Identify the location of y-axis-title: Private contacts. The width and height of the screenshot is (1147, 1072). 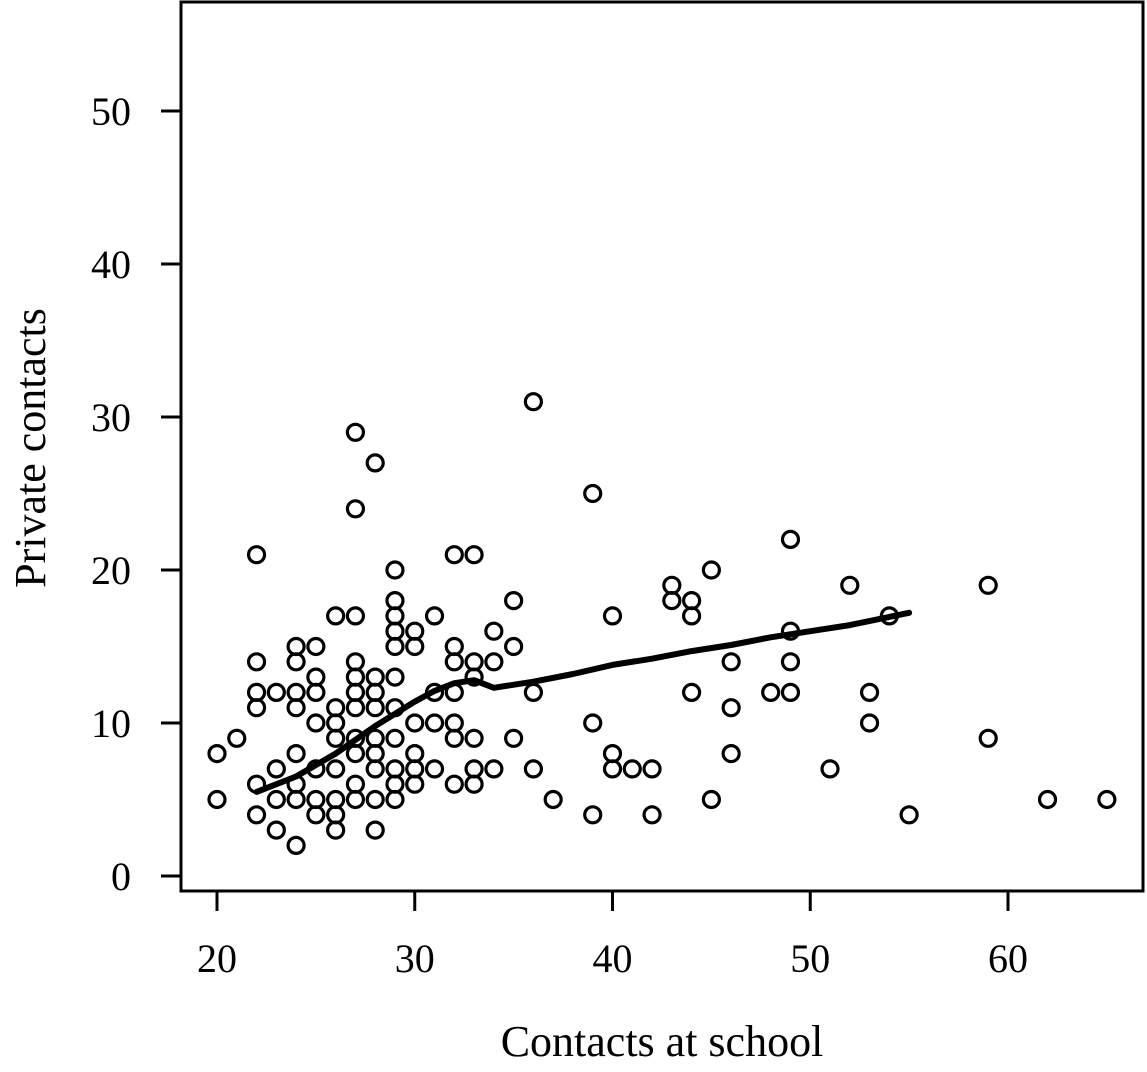
(30, 448).